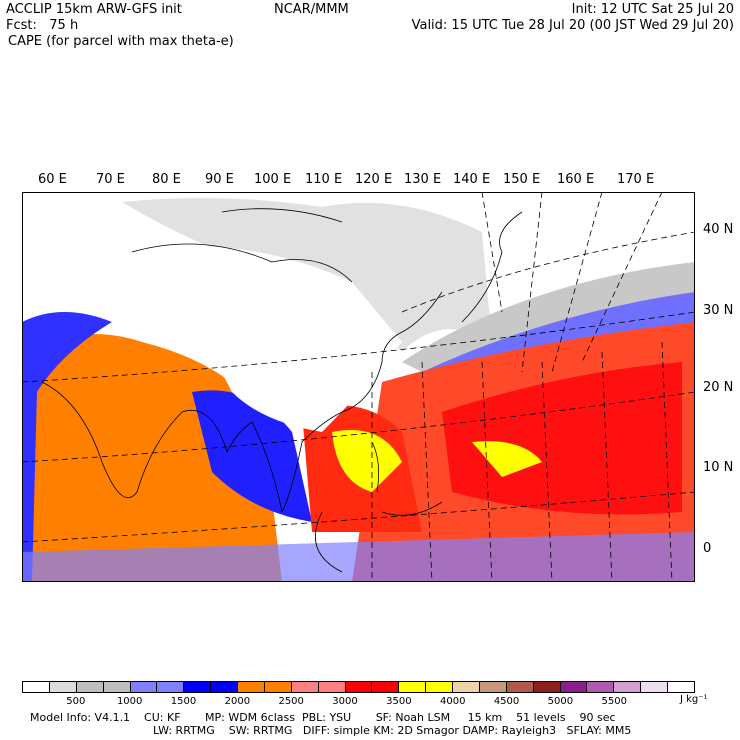 This screenshot has height=740, width=740. I want to click on latitude-label: 0, so click(707, 548).